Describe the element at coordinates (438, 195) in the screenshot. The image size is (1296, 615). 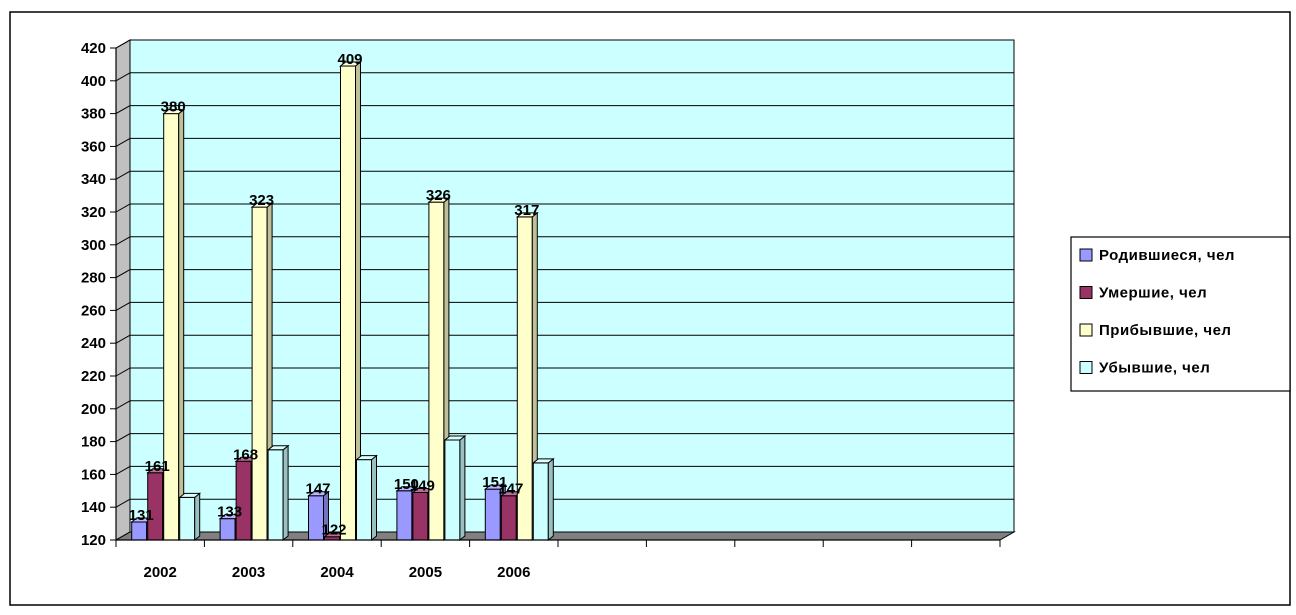
I see `data-label: 326` at that location.